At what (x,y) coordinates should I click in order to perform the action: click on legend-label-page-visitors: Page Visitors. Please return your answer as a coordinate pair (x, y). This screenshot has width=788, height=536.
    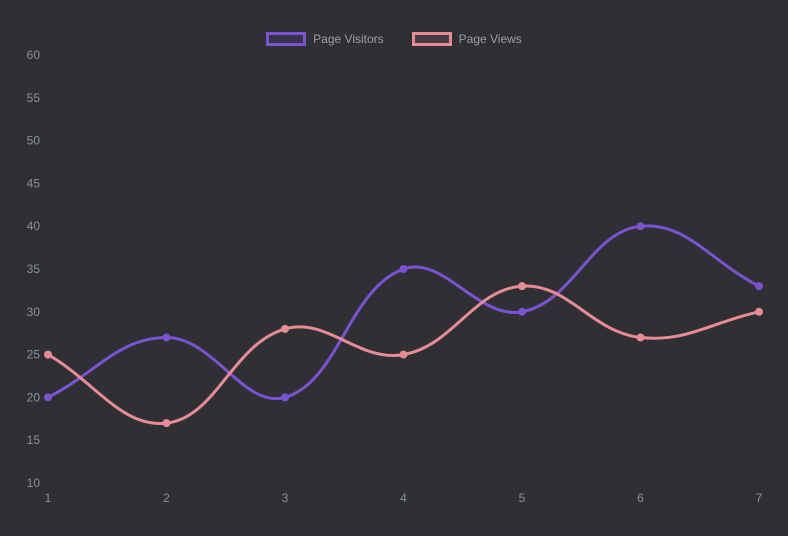
    Looking at the image, I should click on (348, 39).